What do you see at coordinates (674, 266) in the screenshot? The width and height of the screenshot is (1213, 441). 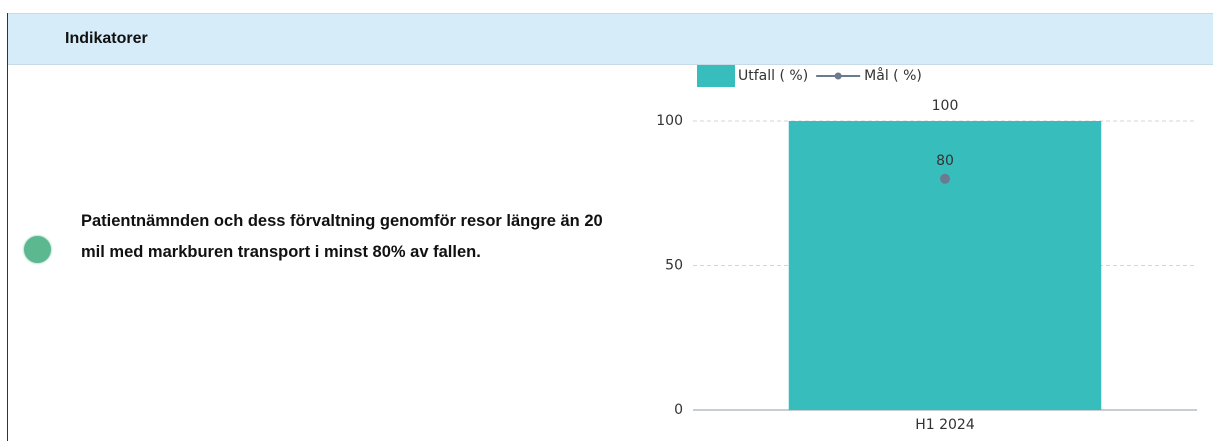 I see `y-tick-label: 50` at bounding box center [674, 266].